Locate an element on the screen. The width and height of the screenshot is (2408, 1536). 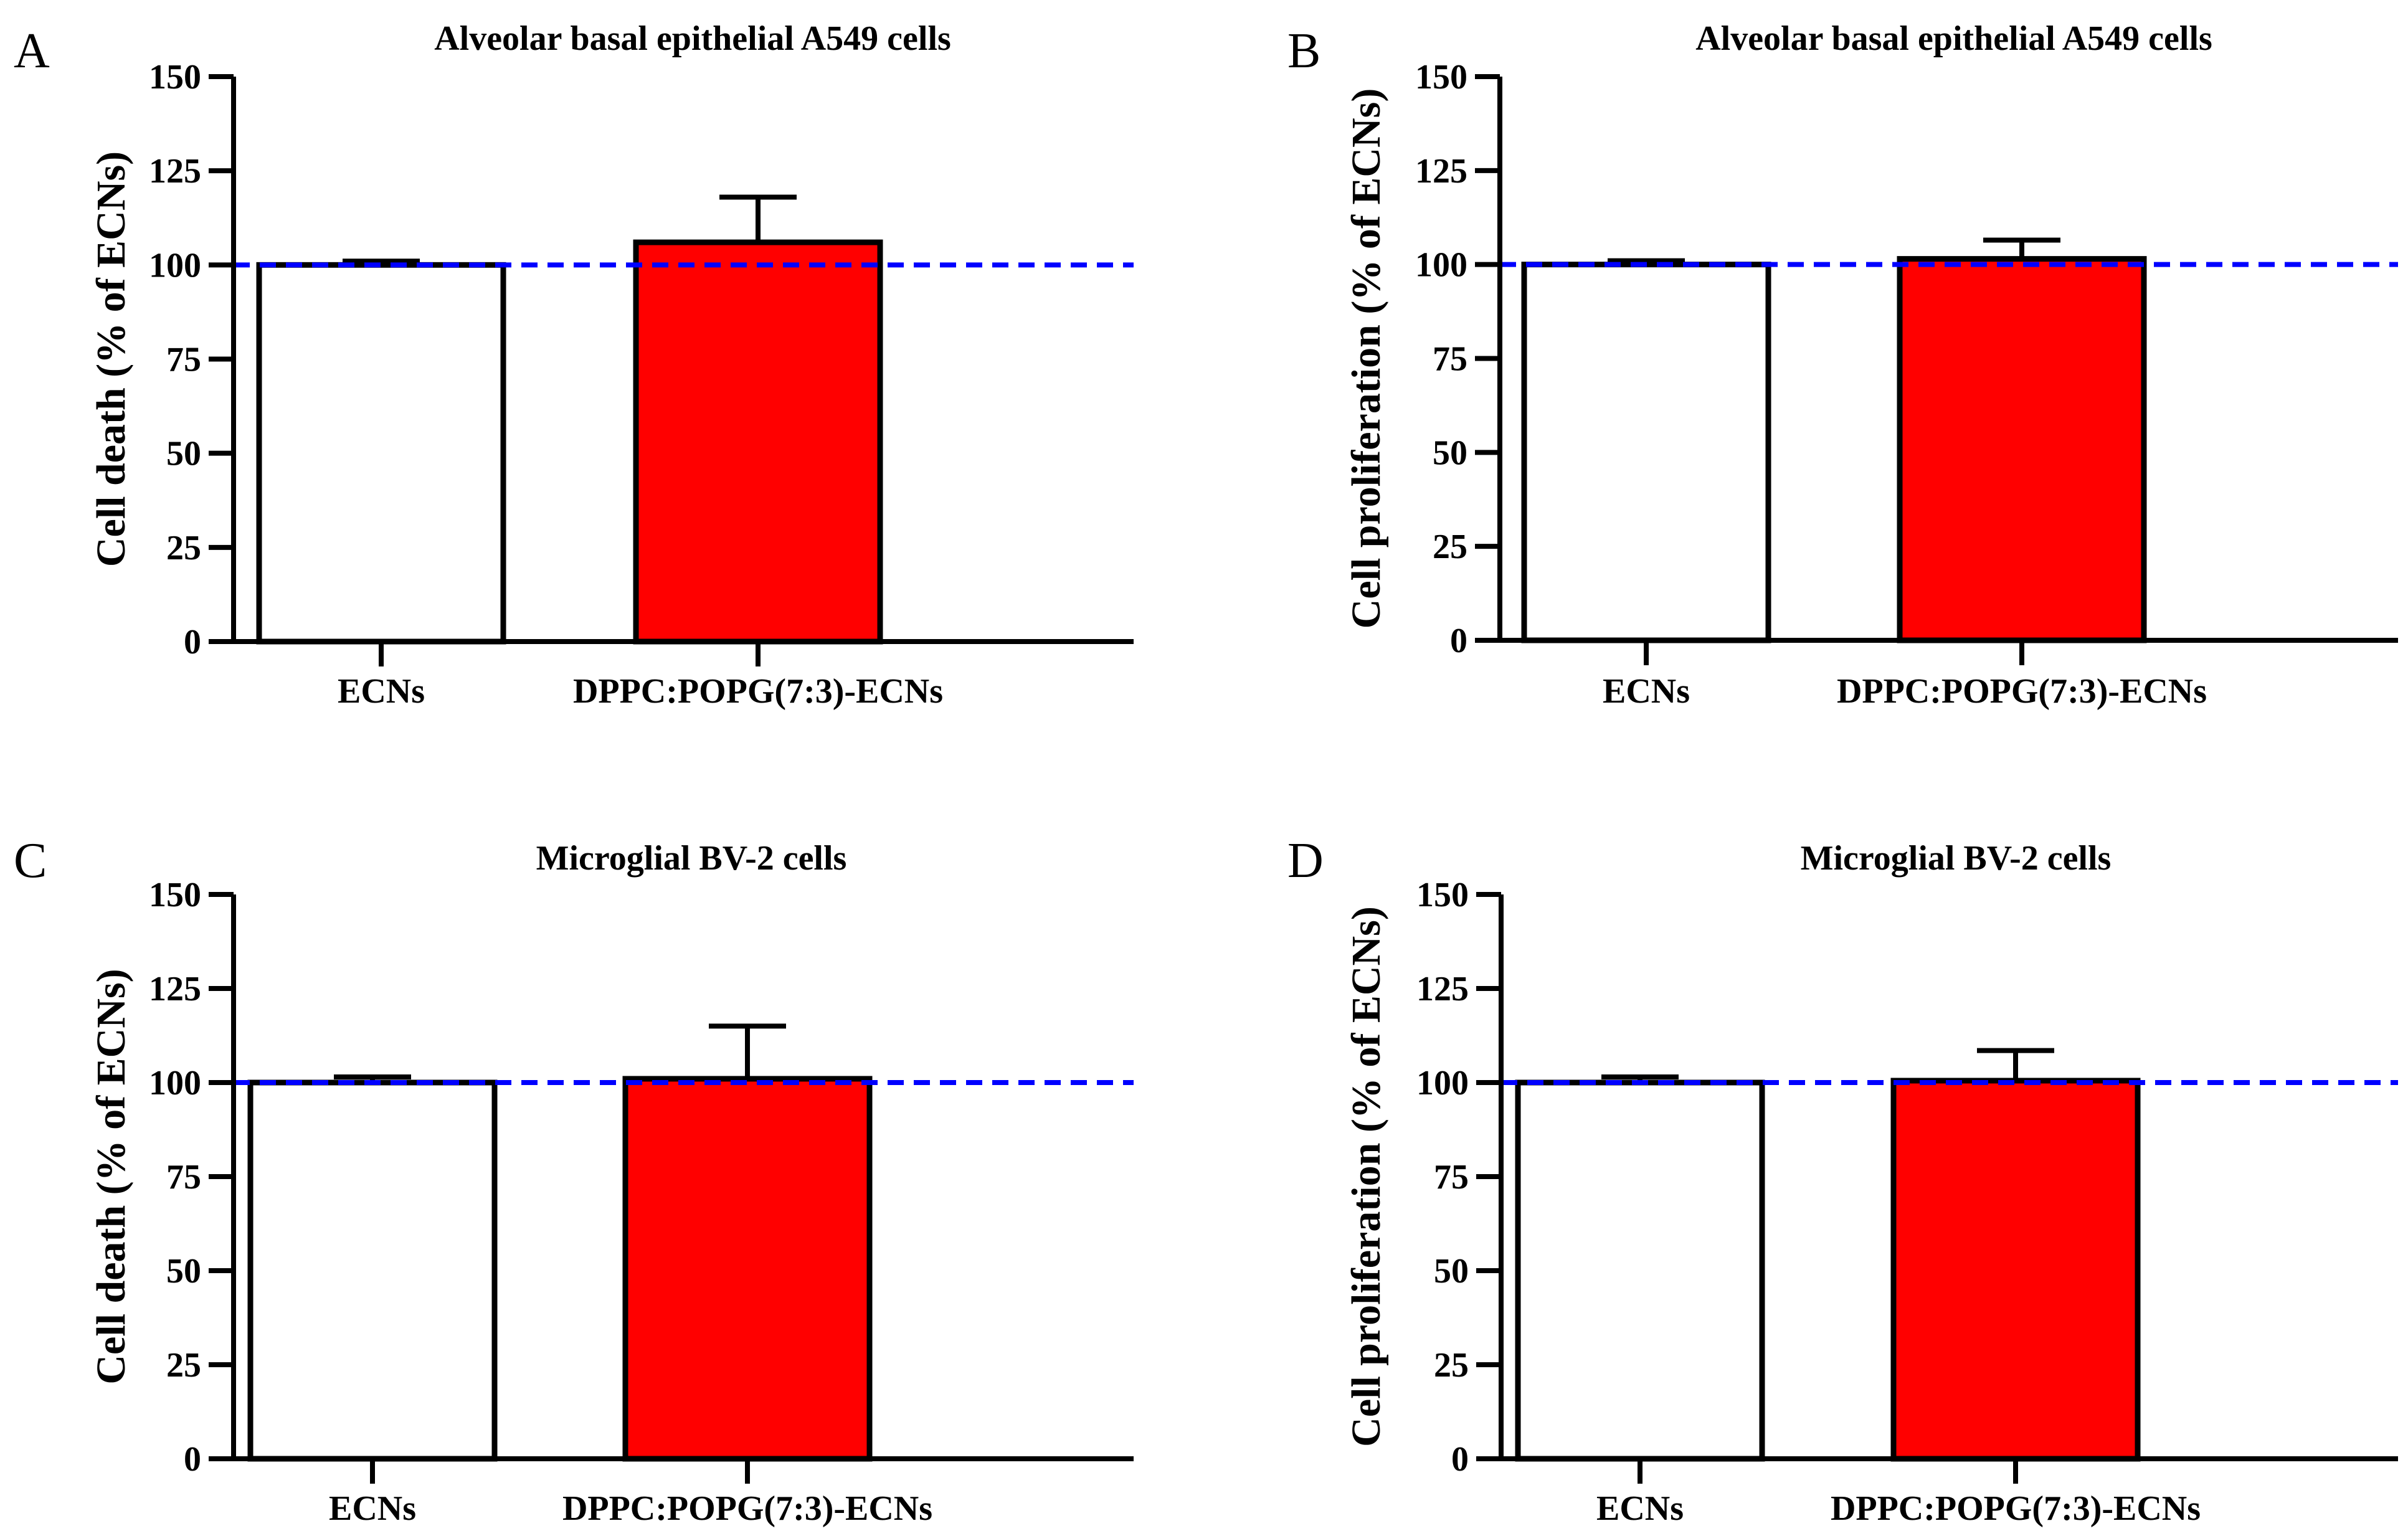
panel-letter: B is located at coordinates (1303, 51).